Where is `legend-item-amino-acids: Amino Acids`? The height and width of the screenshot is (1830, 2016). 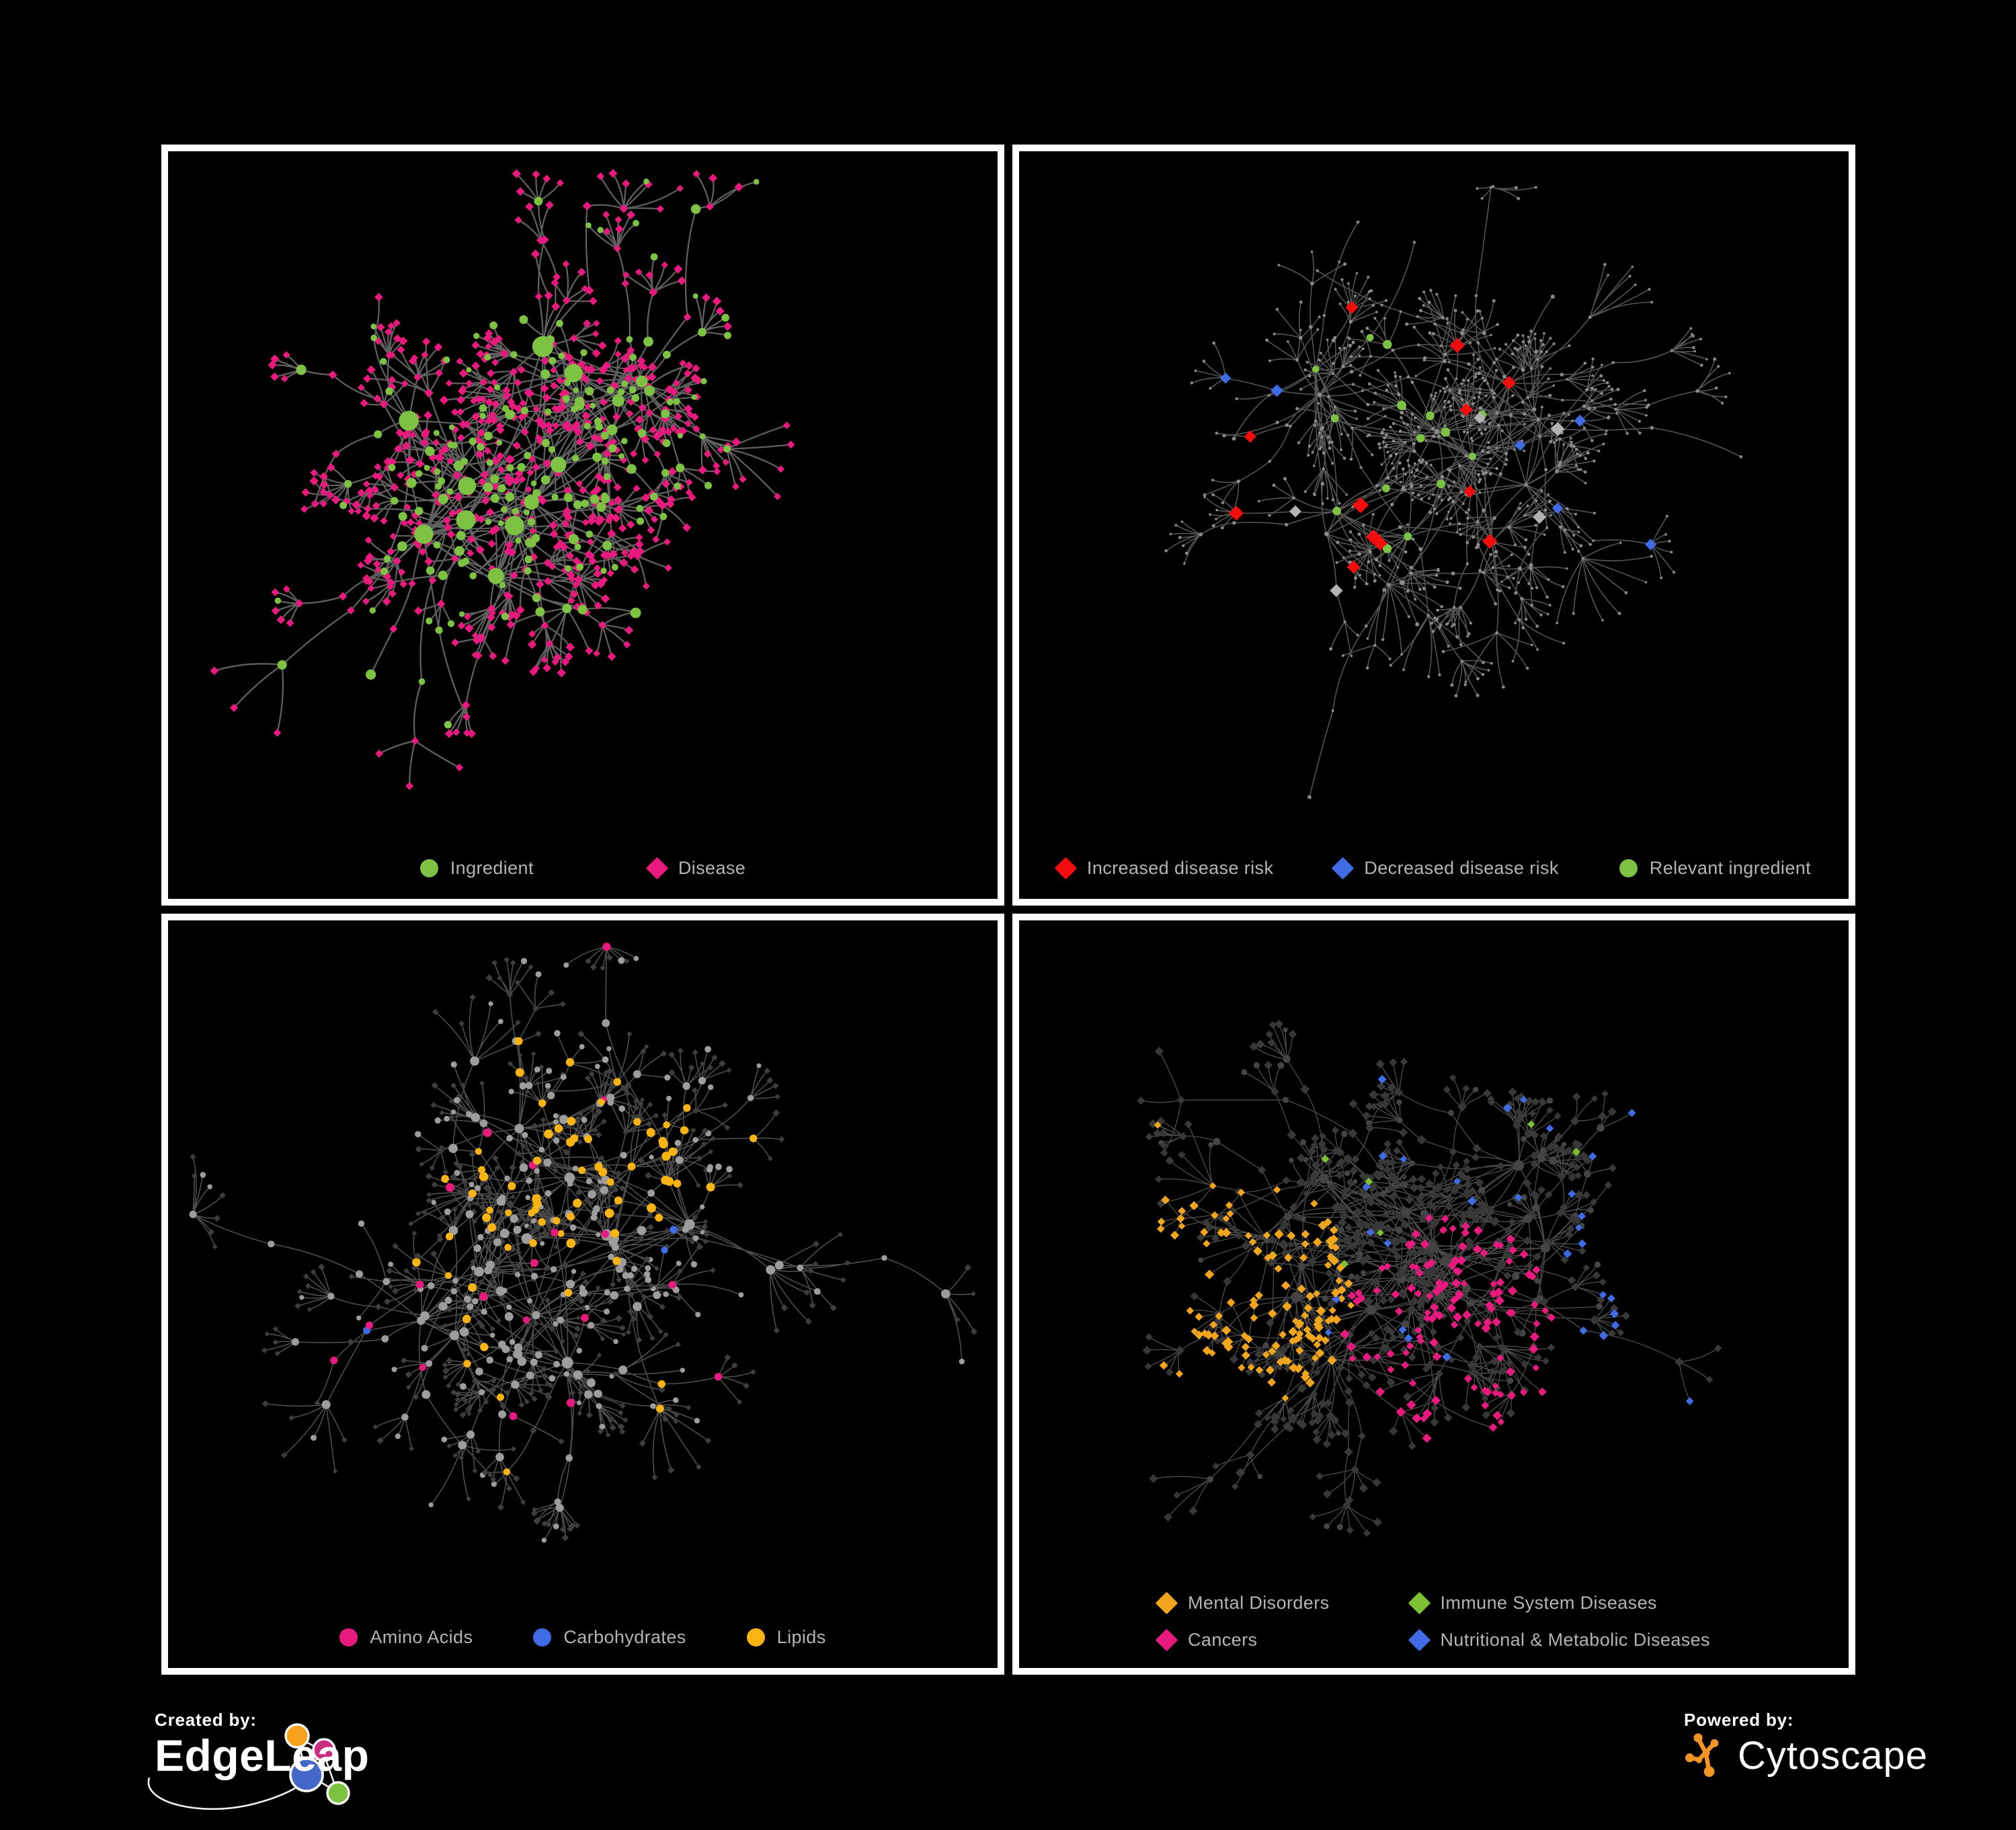
legend-item-amino-acids: Amino Acids is located at coordinates (406, 1637).